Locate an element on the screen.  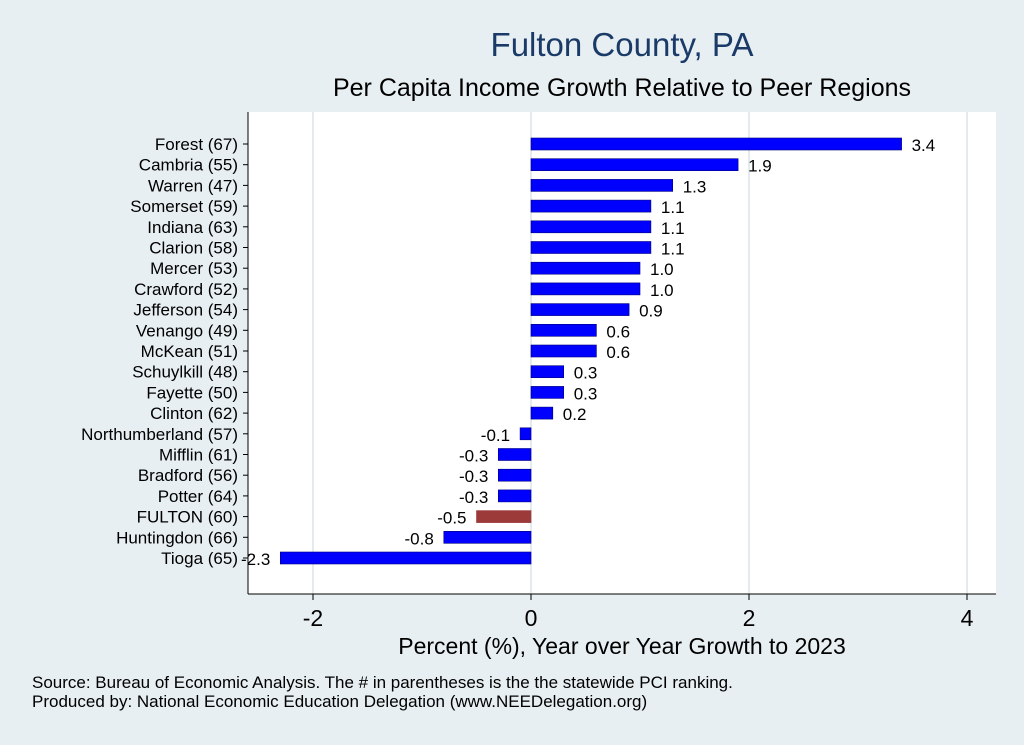
category-label: Indiana (63) is located at coordinates (192, 227).